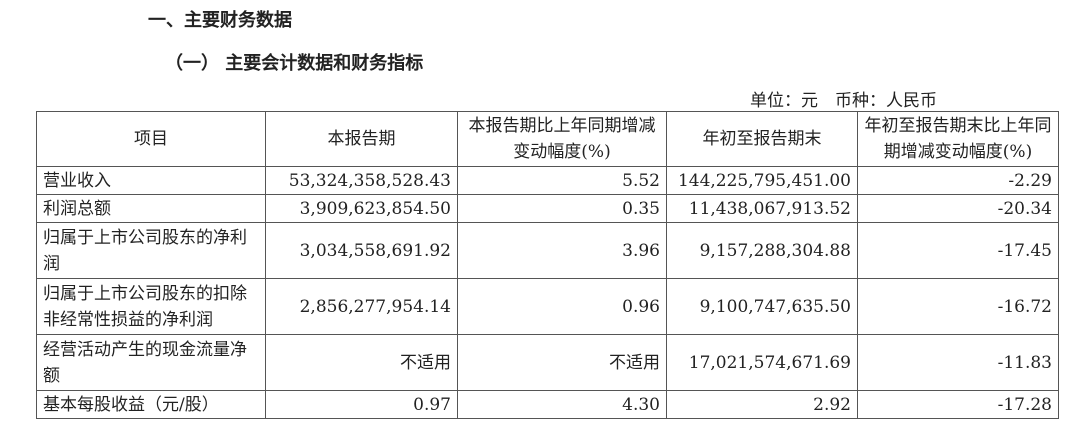 Image resolution: width=1080 pixels, height=437 pixels. Describe the element at coordinates (958, 139) in the screenshot. I see `header-ytd-change: 年初至报告期末比上年同期增减变动幅度(%)` at that location.